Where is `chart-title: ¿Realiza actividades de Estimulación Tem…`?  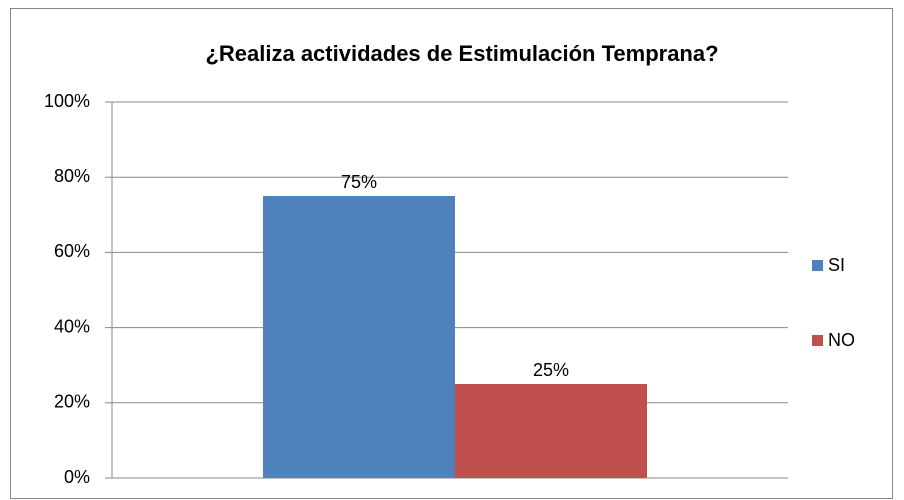 chart-title: ¿Realiza actividades de Estimulación Tem… is located at coordinates (461, 53).